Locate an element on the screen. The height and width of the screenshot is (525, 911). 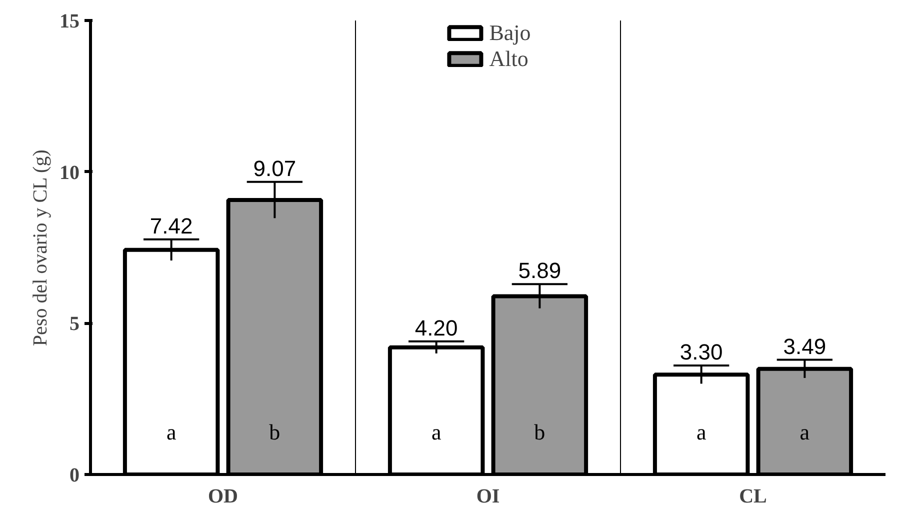
data-label: 7.42 is located at coordinates (171, 225).